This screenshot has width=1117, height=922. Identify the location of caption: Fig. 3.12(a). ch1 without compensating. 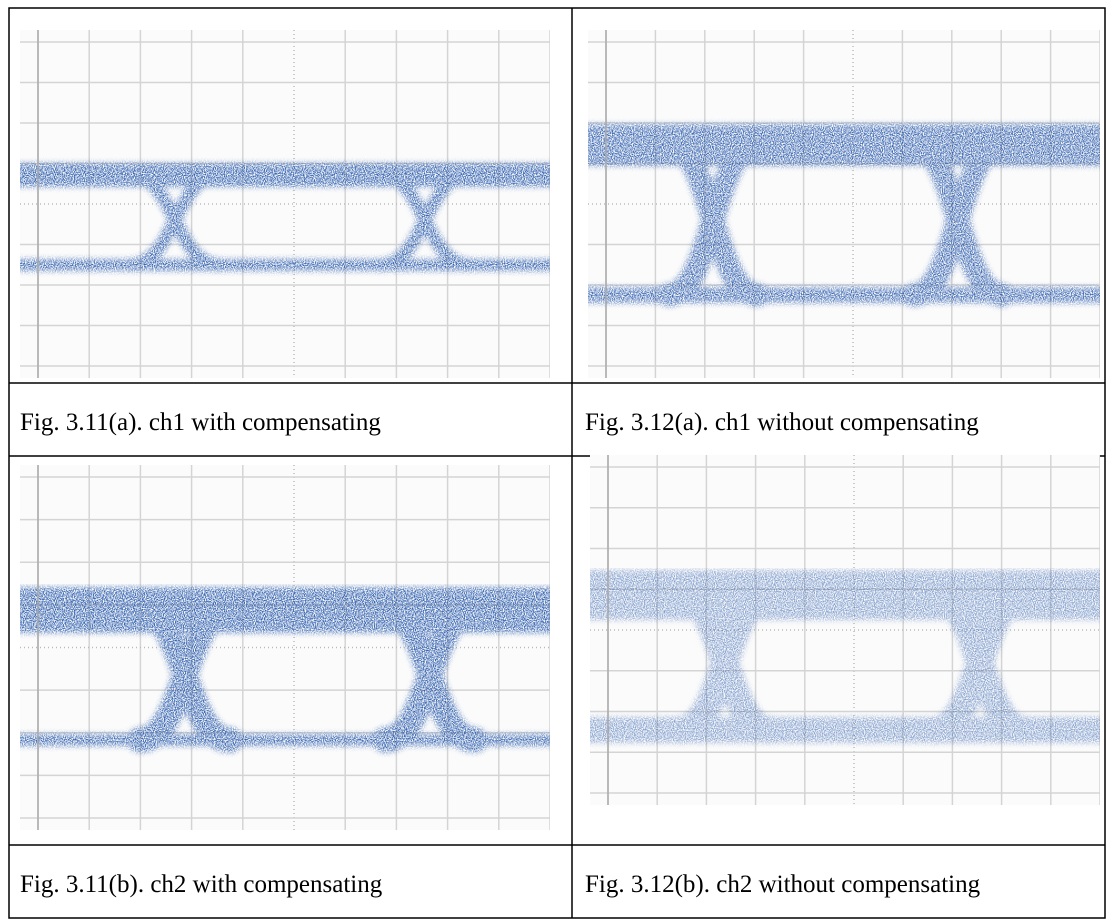
(782, 422).